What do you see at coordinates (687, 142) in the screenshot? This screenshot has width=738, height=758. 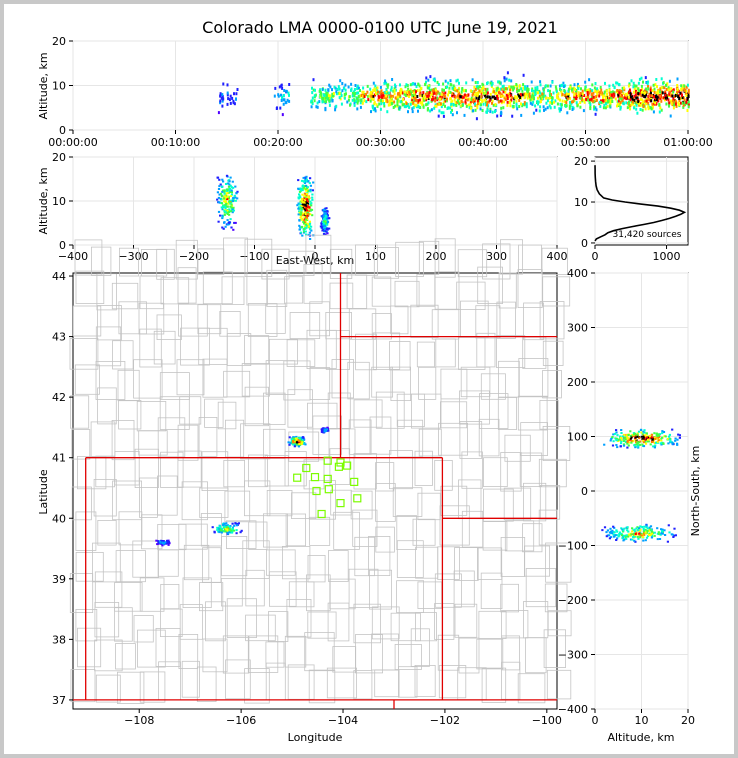 I see `x-tick-label: 01:00:00` at bounding box center [687, 142].